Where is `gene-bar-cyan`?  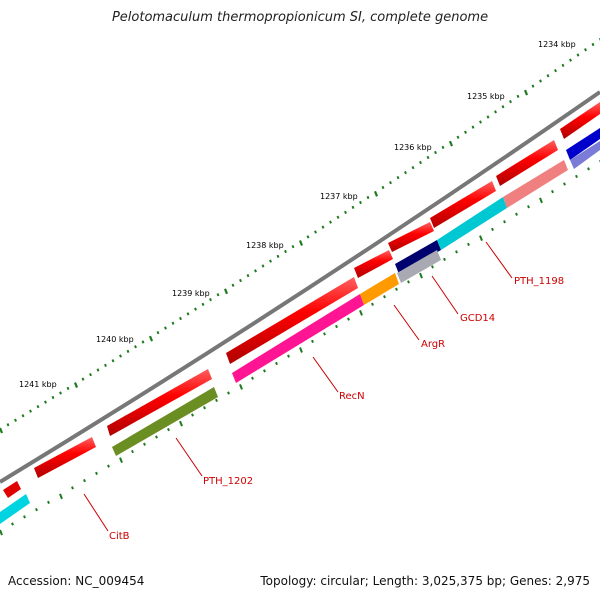
gene-bar-cyan is located at coordinates (15, 509).